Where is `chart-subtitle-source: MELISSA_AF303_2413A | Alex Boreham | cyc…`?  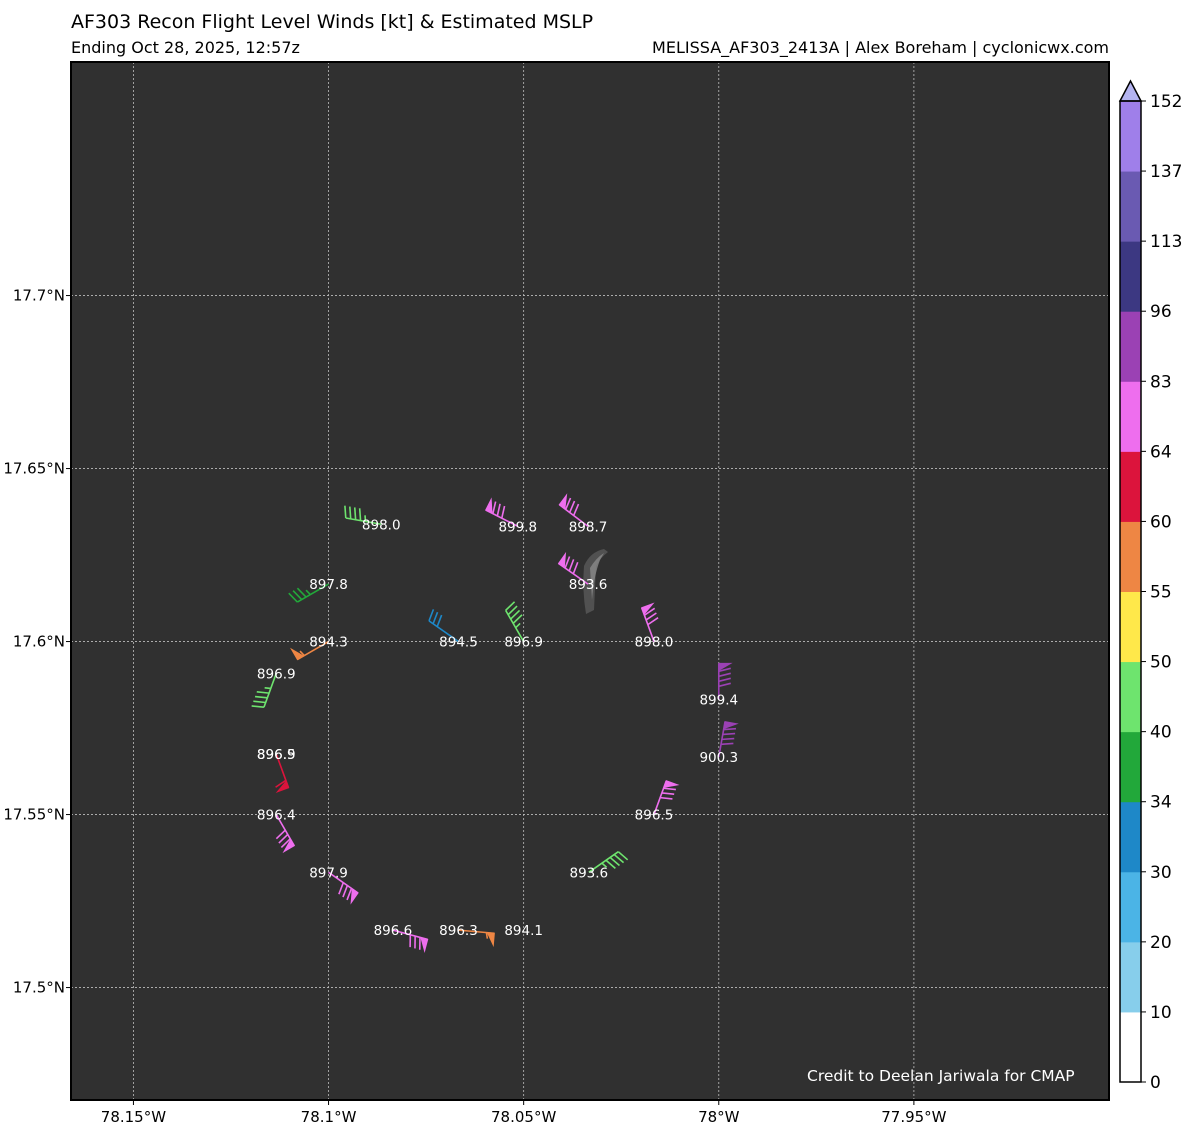 chart-subtitle-source: MELISSA_AF303_2413A | Alex Boreham | cyc… is located at coordinates (880, 47).